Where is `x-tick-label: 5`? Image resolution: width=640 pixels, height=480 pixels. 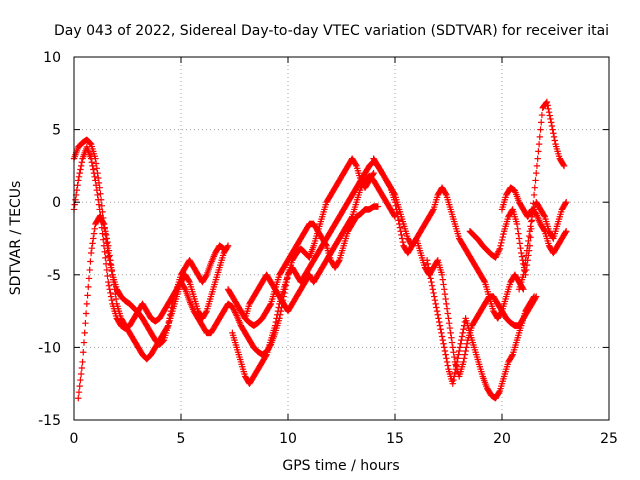
x-tick-label: 5 is located at coordinates (181, 439).